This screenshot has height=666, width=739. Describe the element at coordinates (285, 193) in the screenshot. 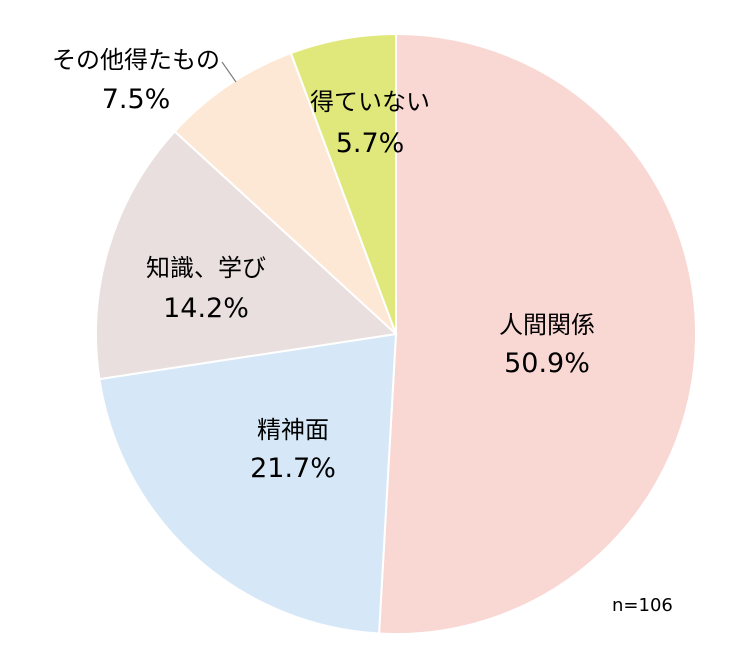

I see `pie-slice-other` at that location.